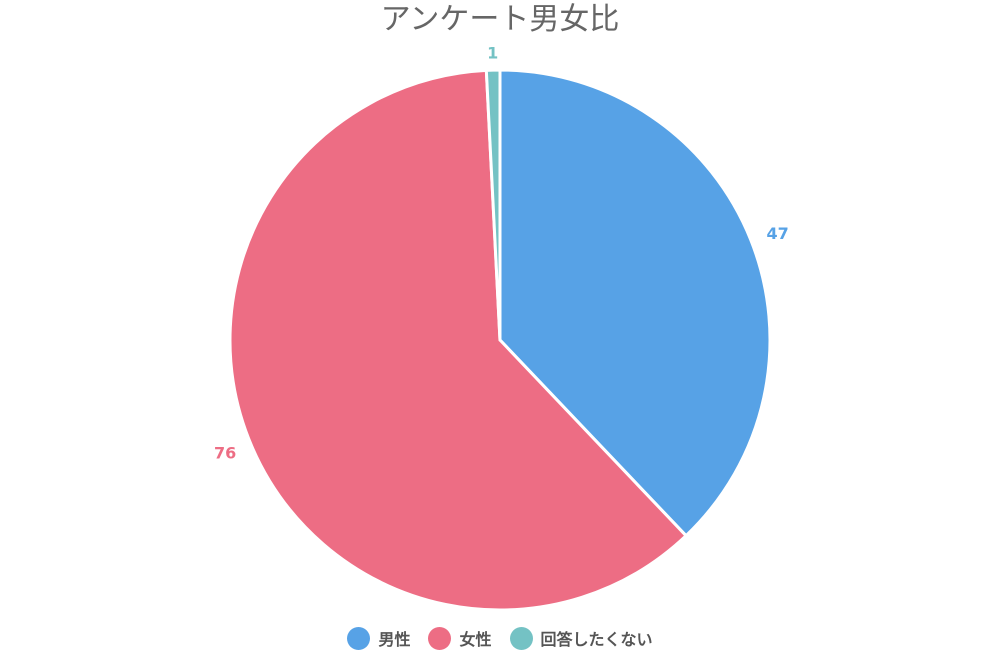 This screenshot has width=1000, height=667. Describe the element at coordinates (500, 638) in the screenshot. I see `legend: 男性 女性 回答したくない` at that location.